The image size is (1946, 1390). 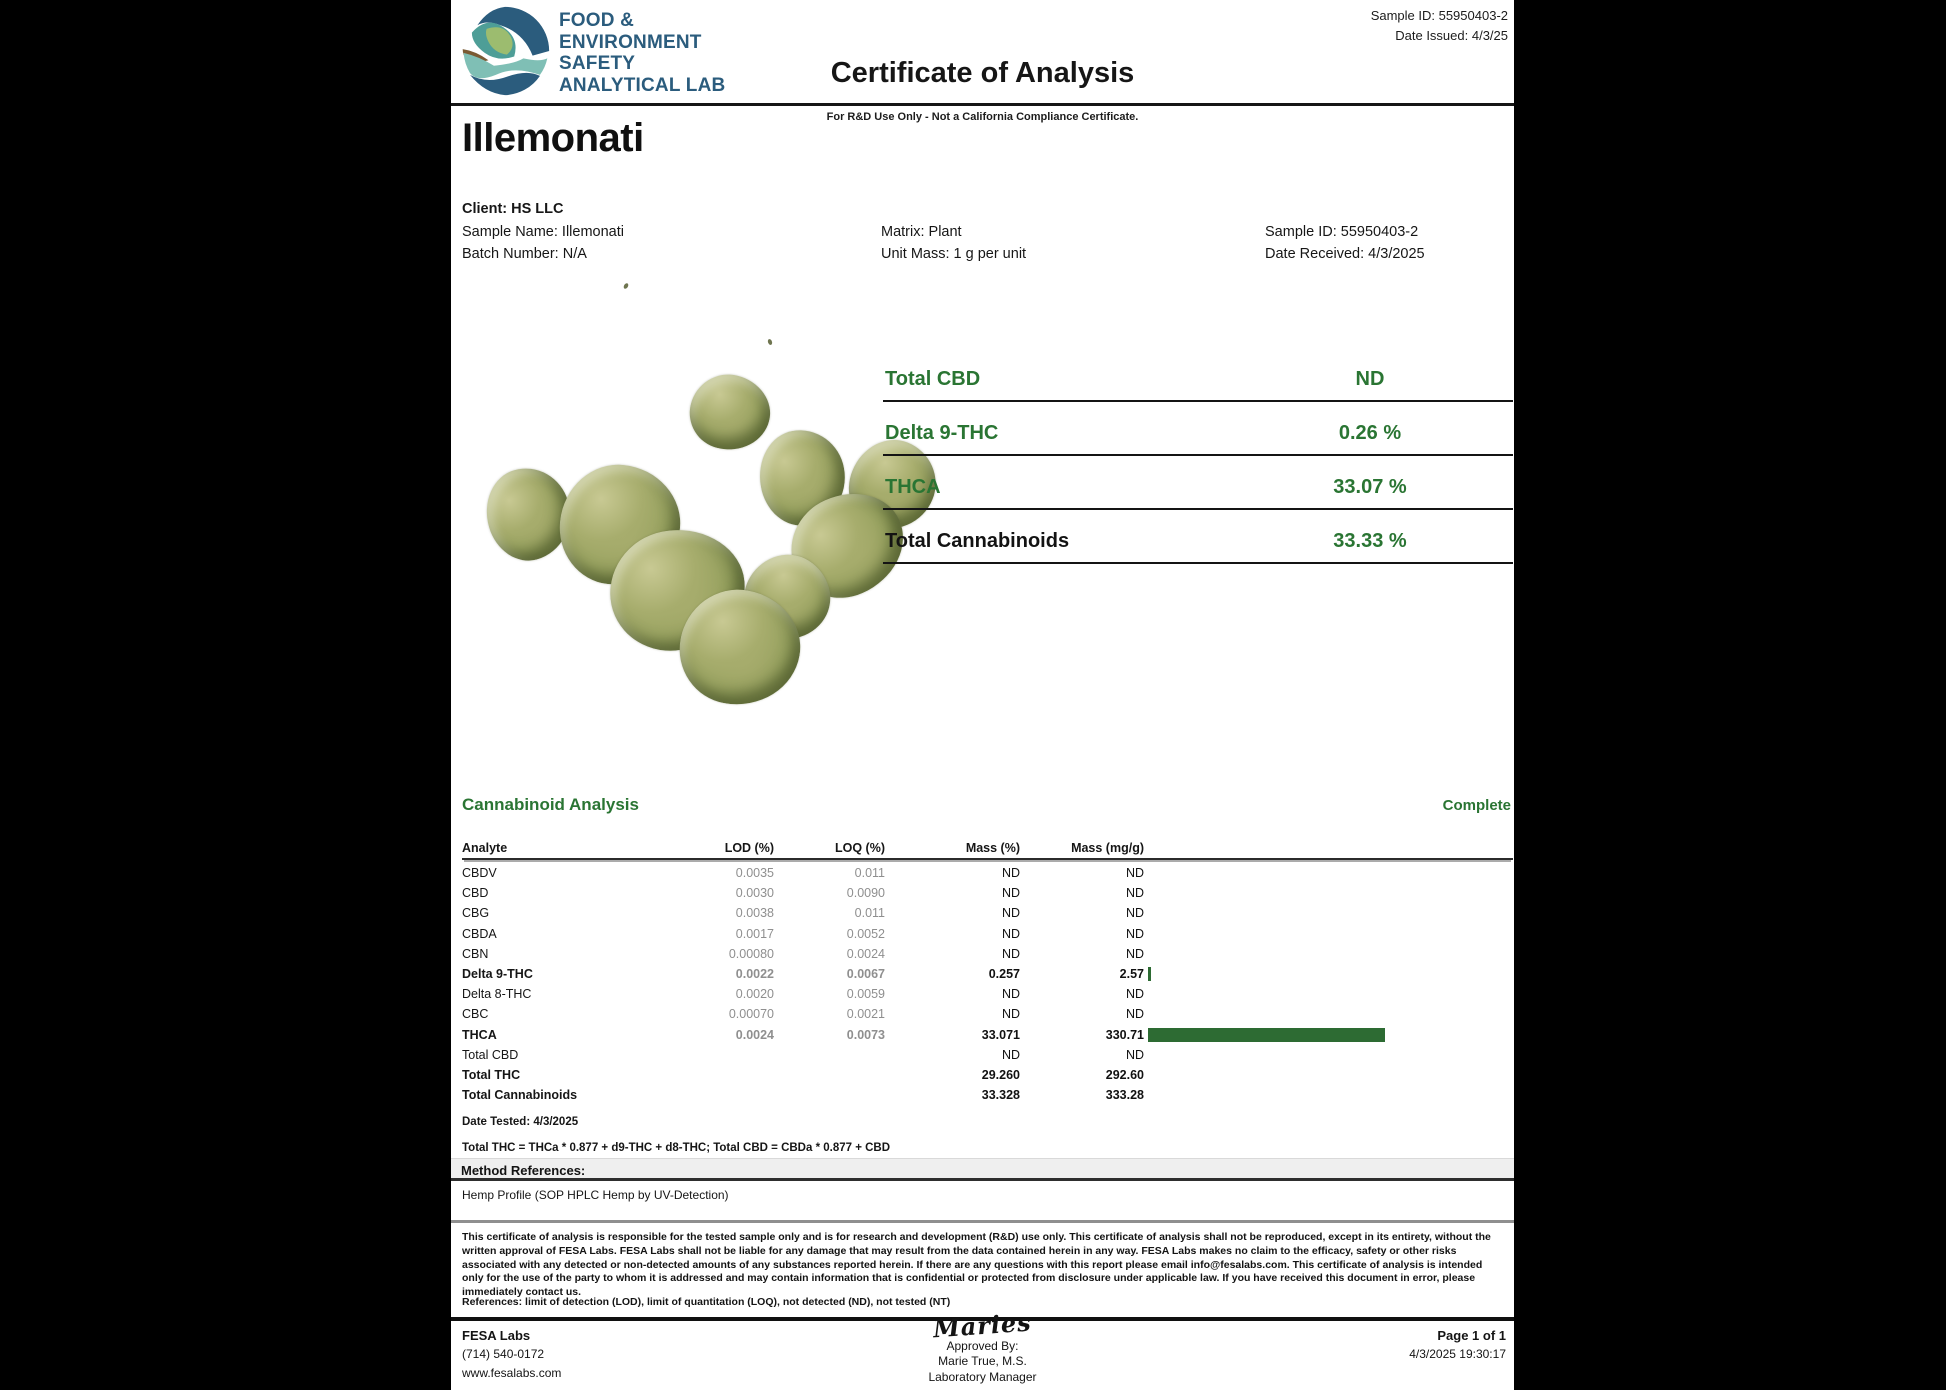 What do you see at coordinates (865, 893) in the screenshot?
I see `cell-loq: 0.0090` at bounding box center [865, 893].